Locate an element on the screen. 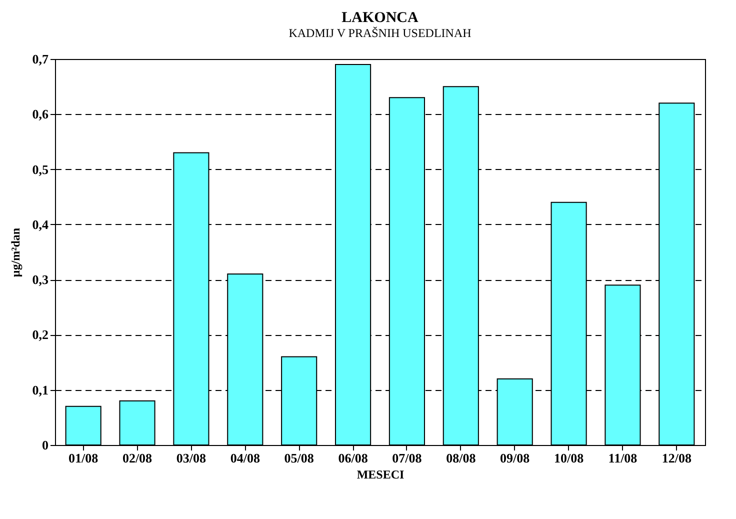 Image resolution: width=736 pixels, height=519 pixels. y-axis-title: µg/m²dan is located at coordinates (15, 253).